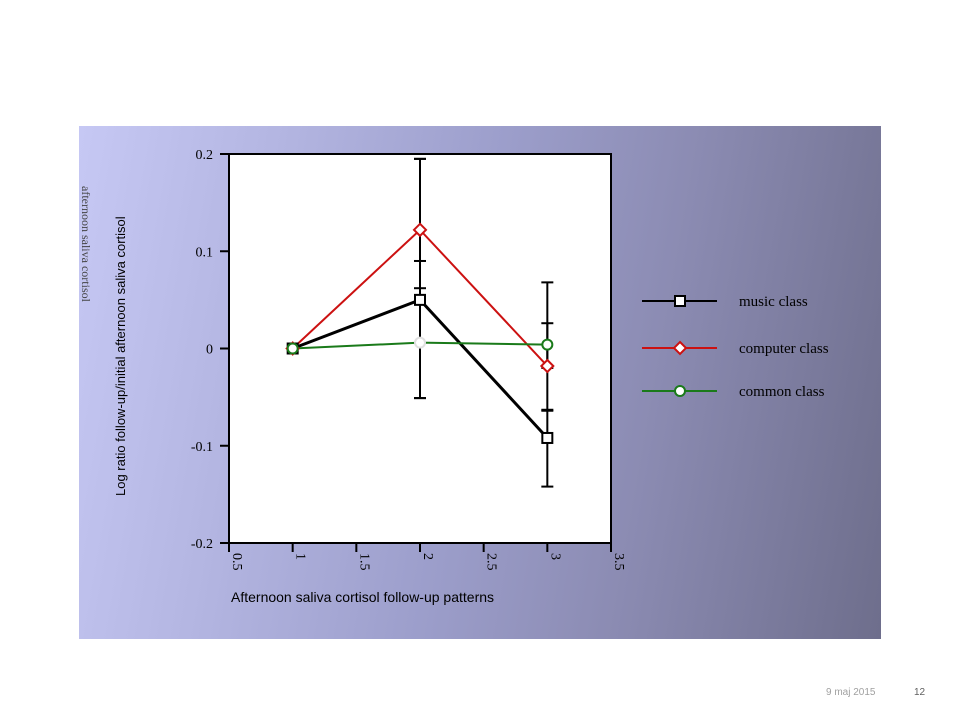 This screenshot has width=960, height=720. What do you see at coordinates (236, 562) in the screenshot?
I see `x-tick-label: 0.5` at bounding box center [236, 562].